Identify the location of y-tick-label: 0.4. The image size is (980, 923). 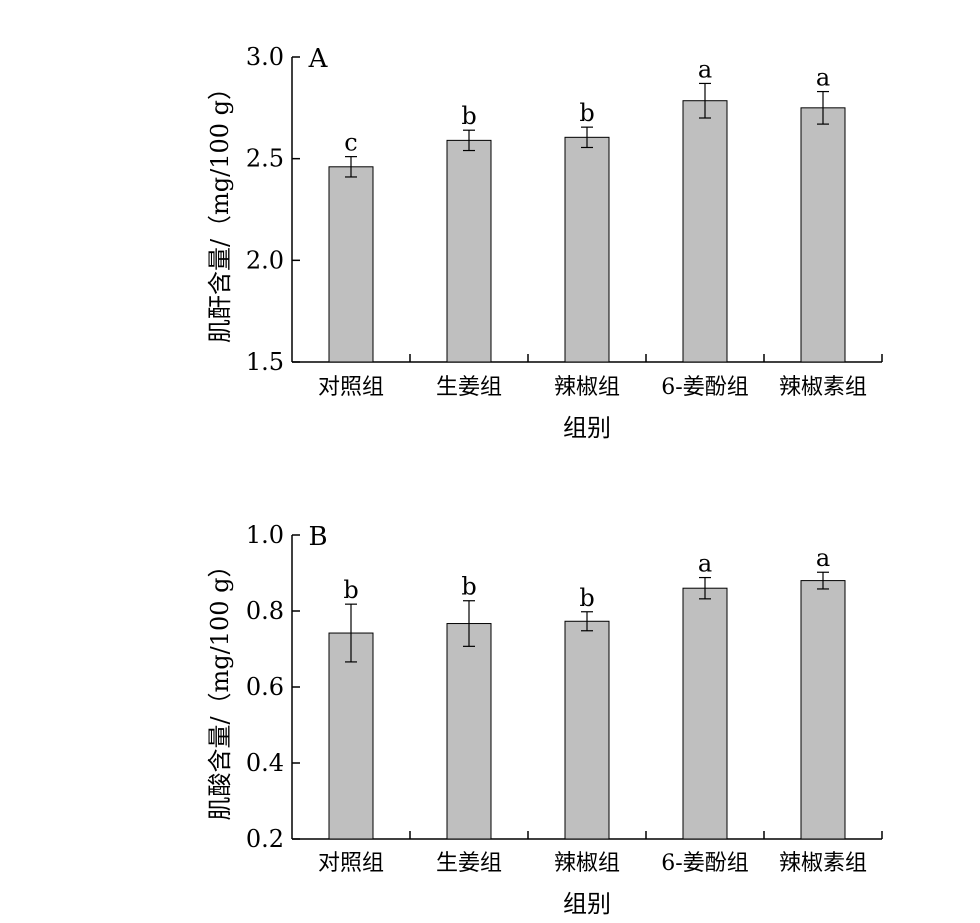
(265, 763).